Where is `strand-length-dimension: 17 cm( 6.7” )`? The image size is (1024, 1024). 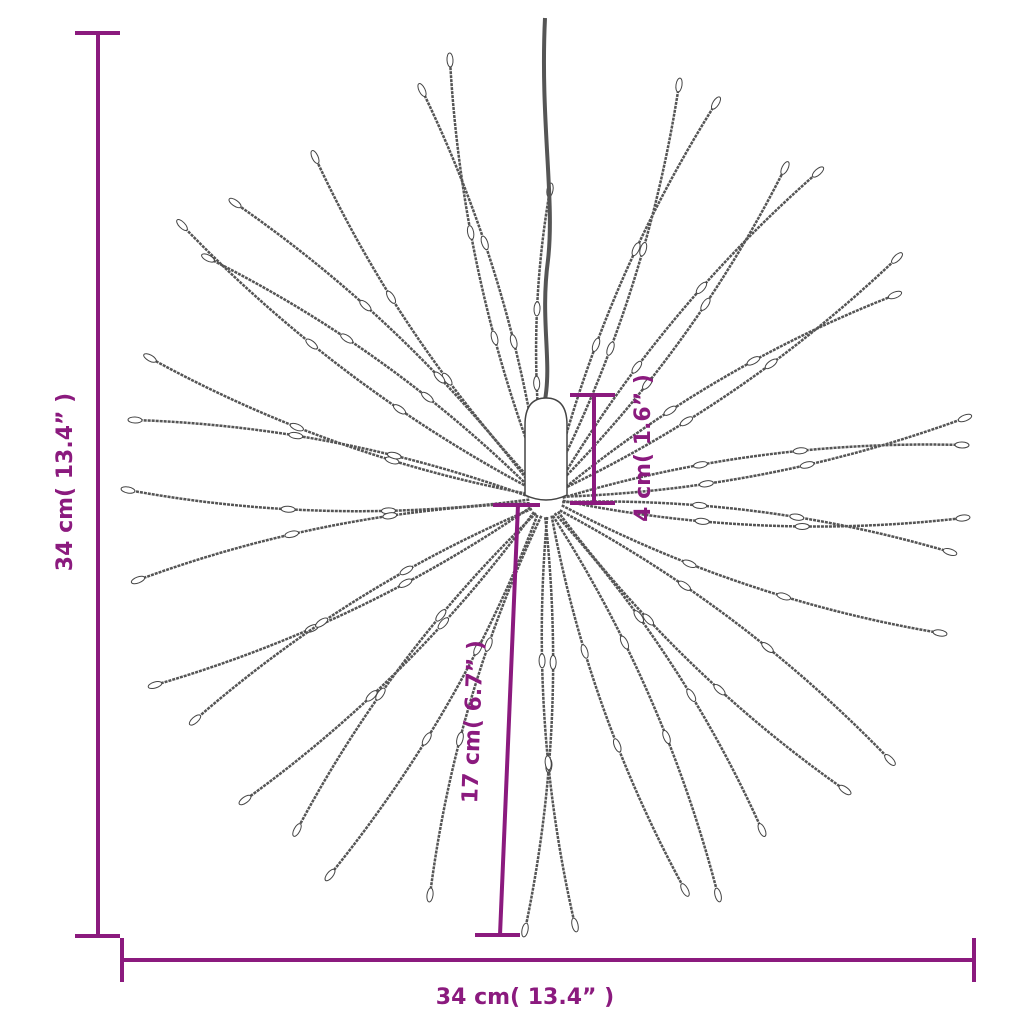 strand-length-dimension: 17 cm( 6.7” ) is located at coordinates (499, 720).